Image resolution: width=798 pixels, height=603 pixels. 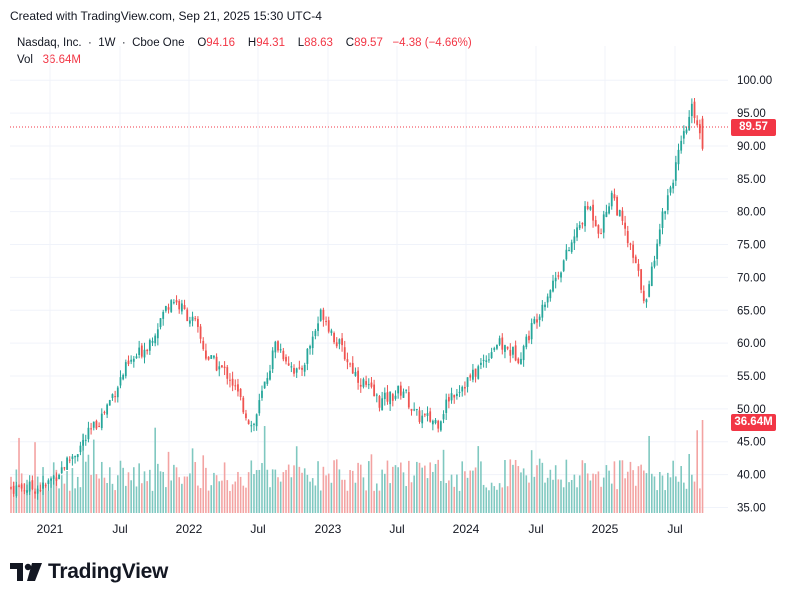 I want to click on legend-change: −4.38 (−4.66%), so click(x=432, y=43).